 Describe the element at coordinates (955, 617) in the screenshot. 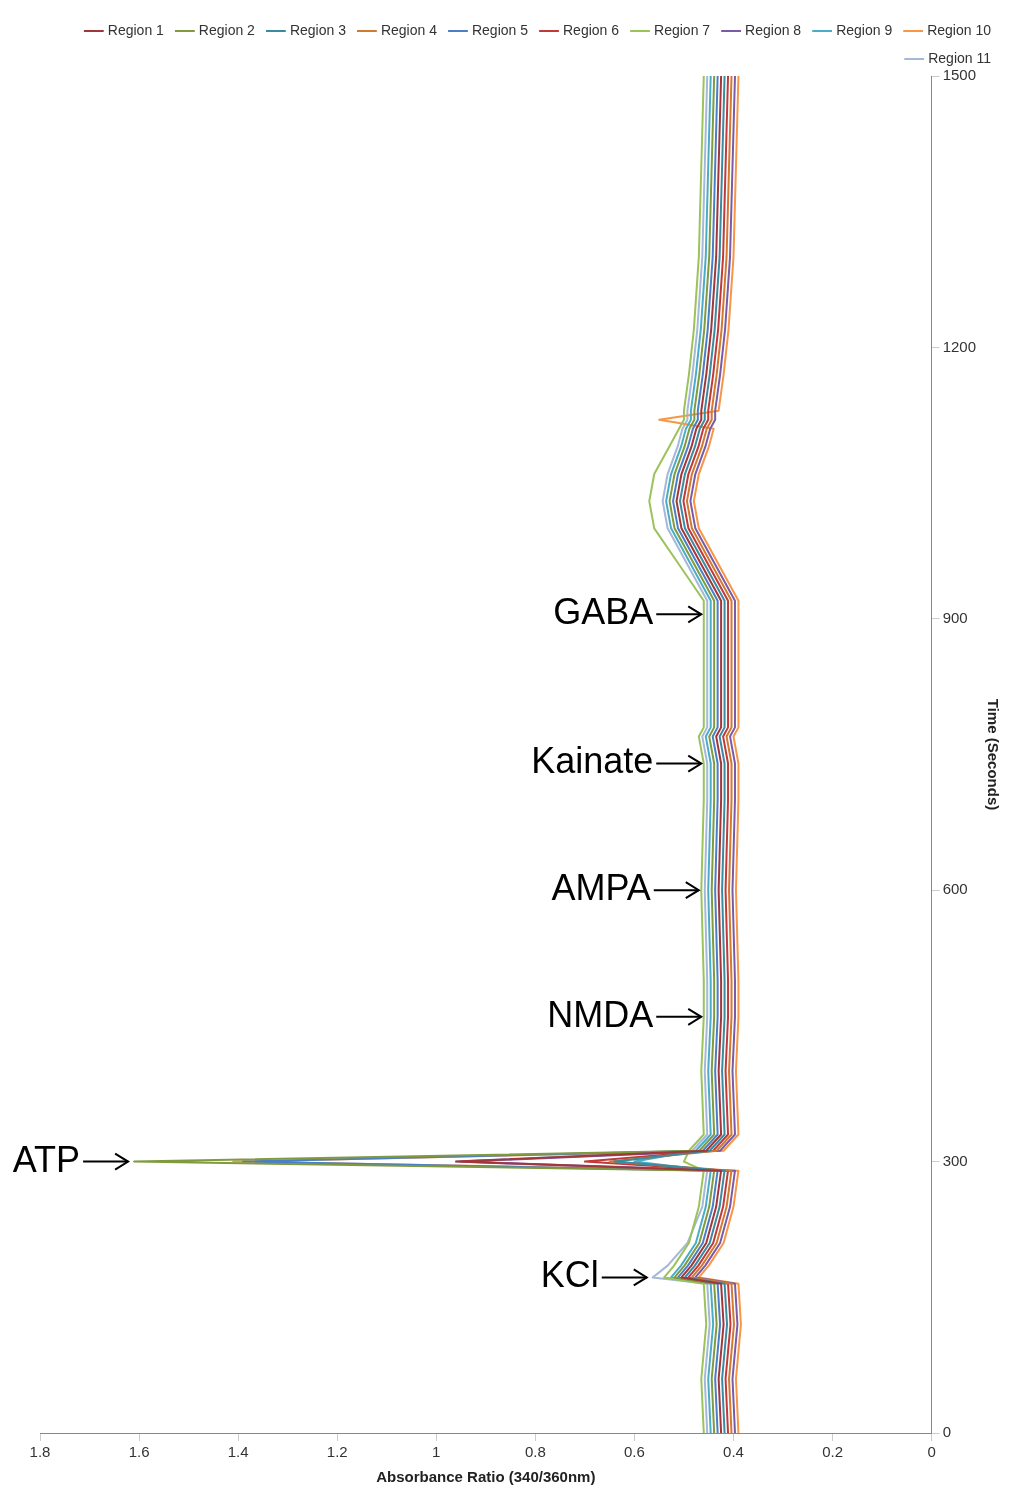

I see `y-tick-label: 900` at that location.